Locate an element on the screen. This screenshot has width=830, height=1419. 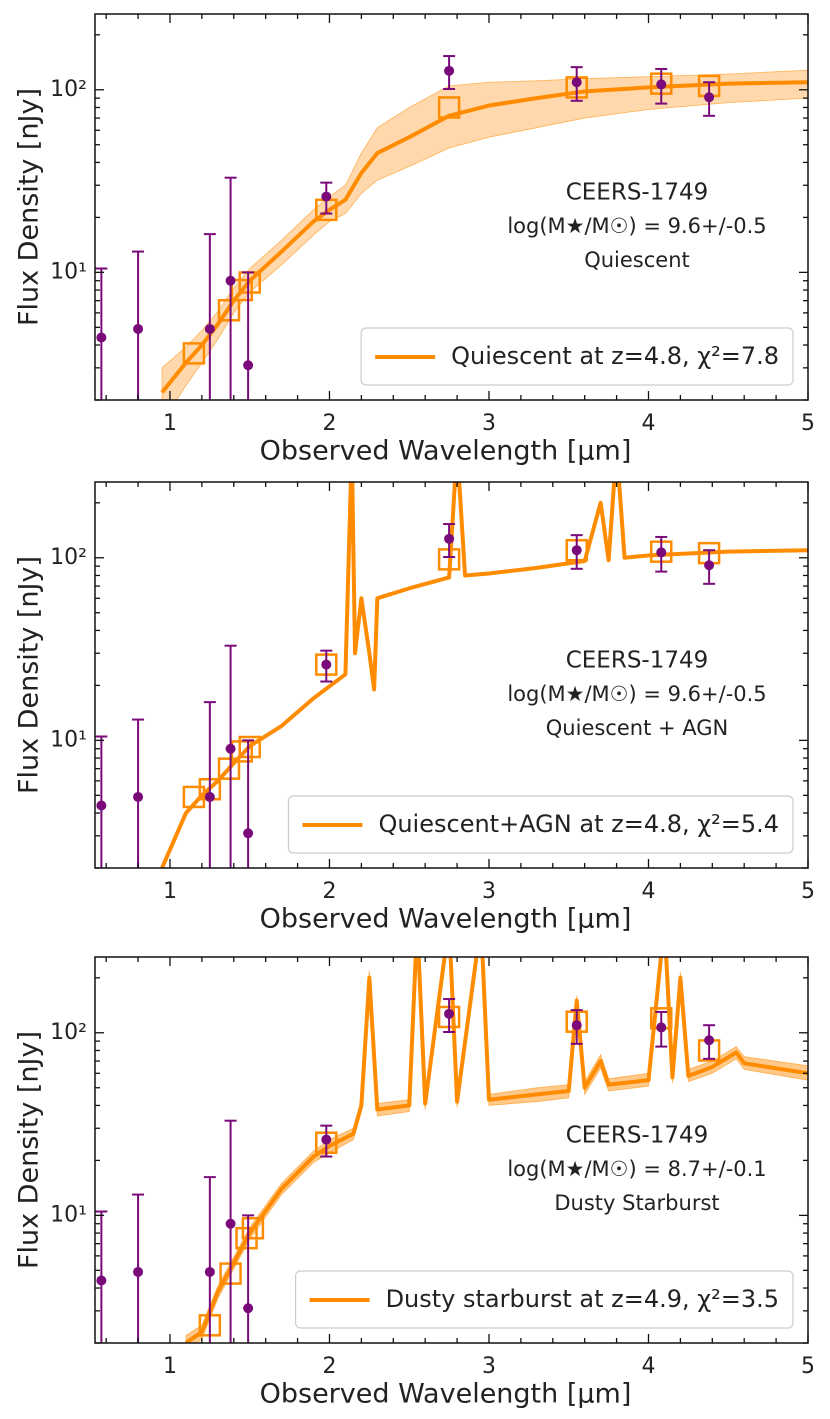
legend: Quiescent+AGN at z=4.8, χ²=5.4 is located at coordinates (540, 824).